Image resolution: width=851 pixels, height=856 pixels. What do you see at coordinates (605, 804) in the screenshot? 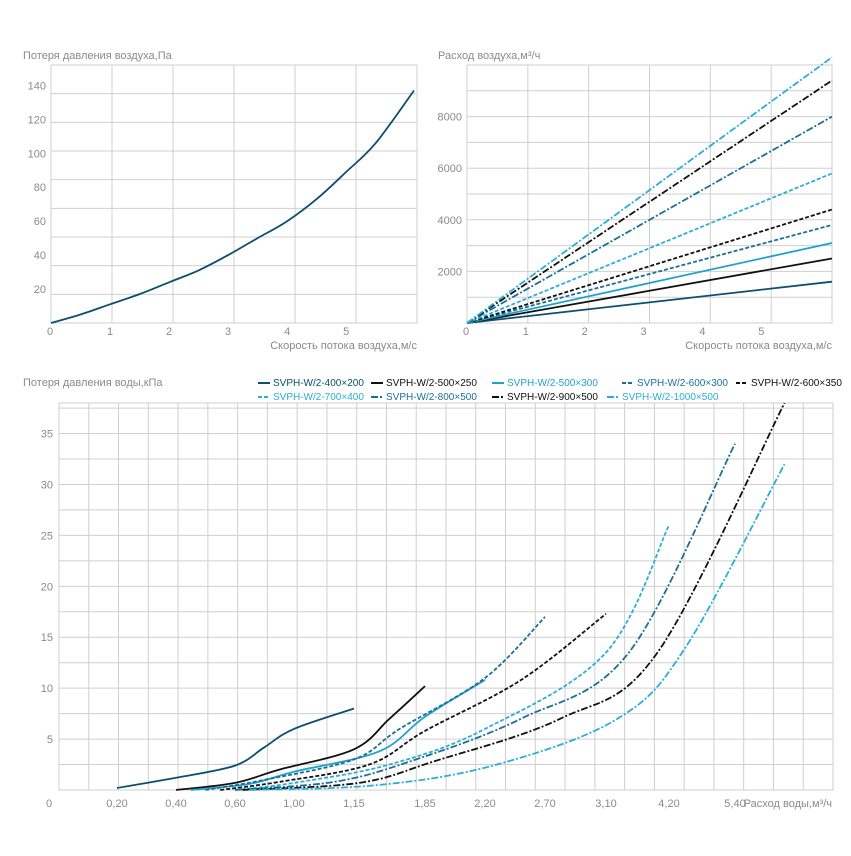
I see `x-tick-label: 3,10` at bounding box center [605, 804].